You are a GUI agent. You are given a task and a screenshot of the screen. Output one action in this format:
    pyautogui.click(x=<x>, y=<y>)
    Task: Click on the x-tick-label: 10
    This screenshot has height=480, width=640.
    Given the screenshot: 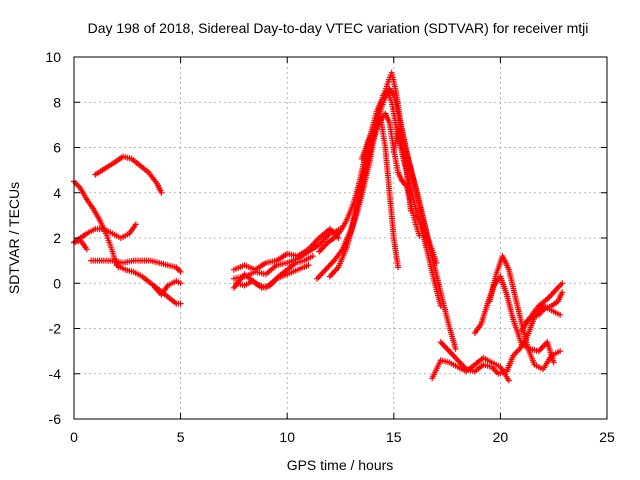 What is the action you would take?
    pyautogui.click(x=287, y=437)
    